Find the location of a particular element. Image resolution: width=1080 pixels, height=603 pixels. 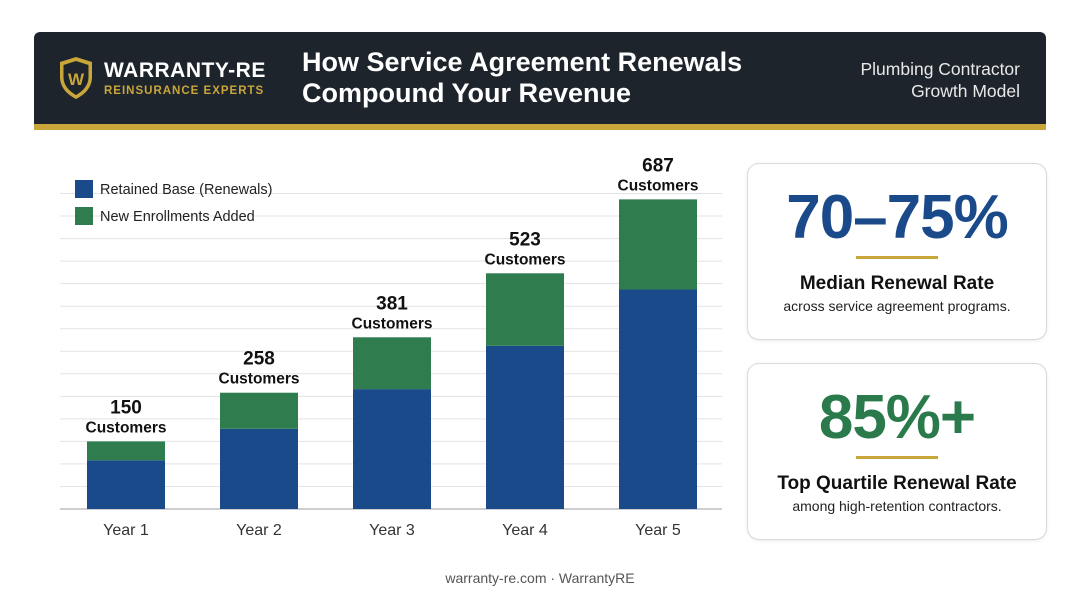

legend-label: Retained Base (Renewals) is located at coordinates (186, 190).